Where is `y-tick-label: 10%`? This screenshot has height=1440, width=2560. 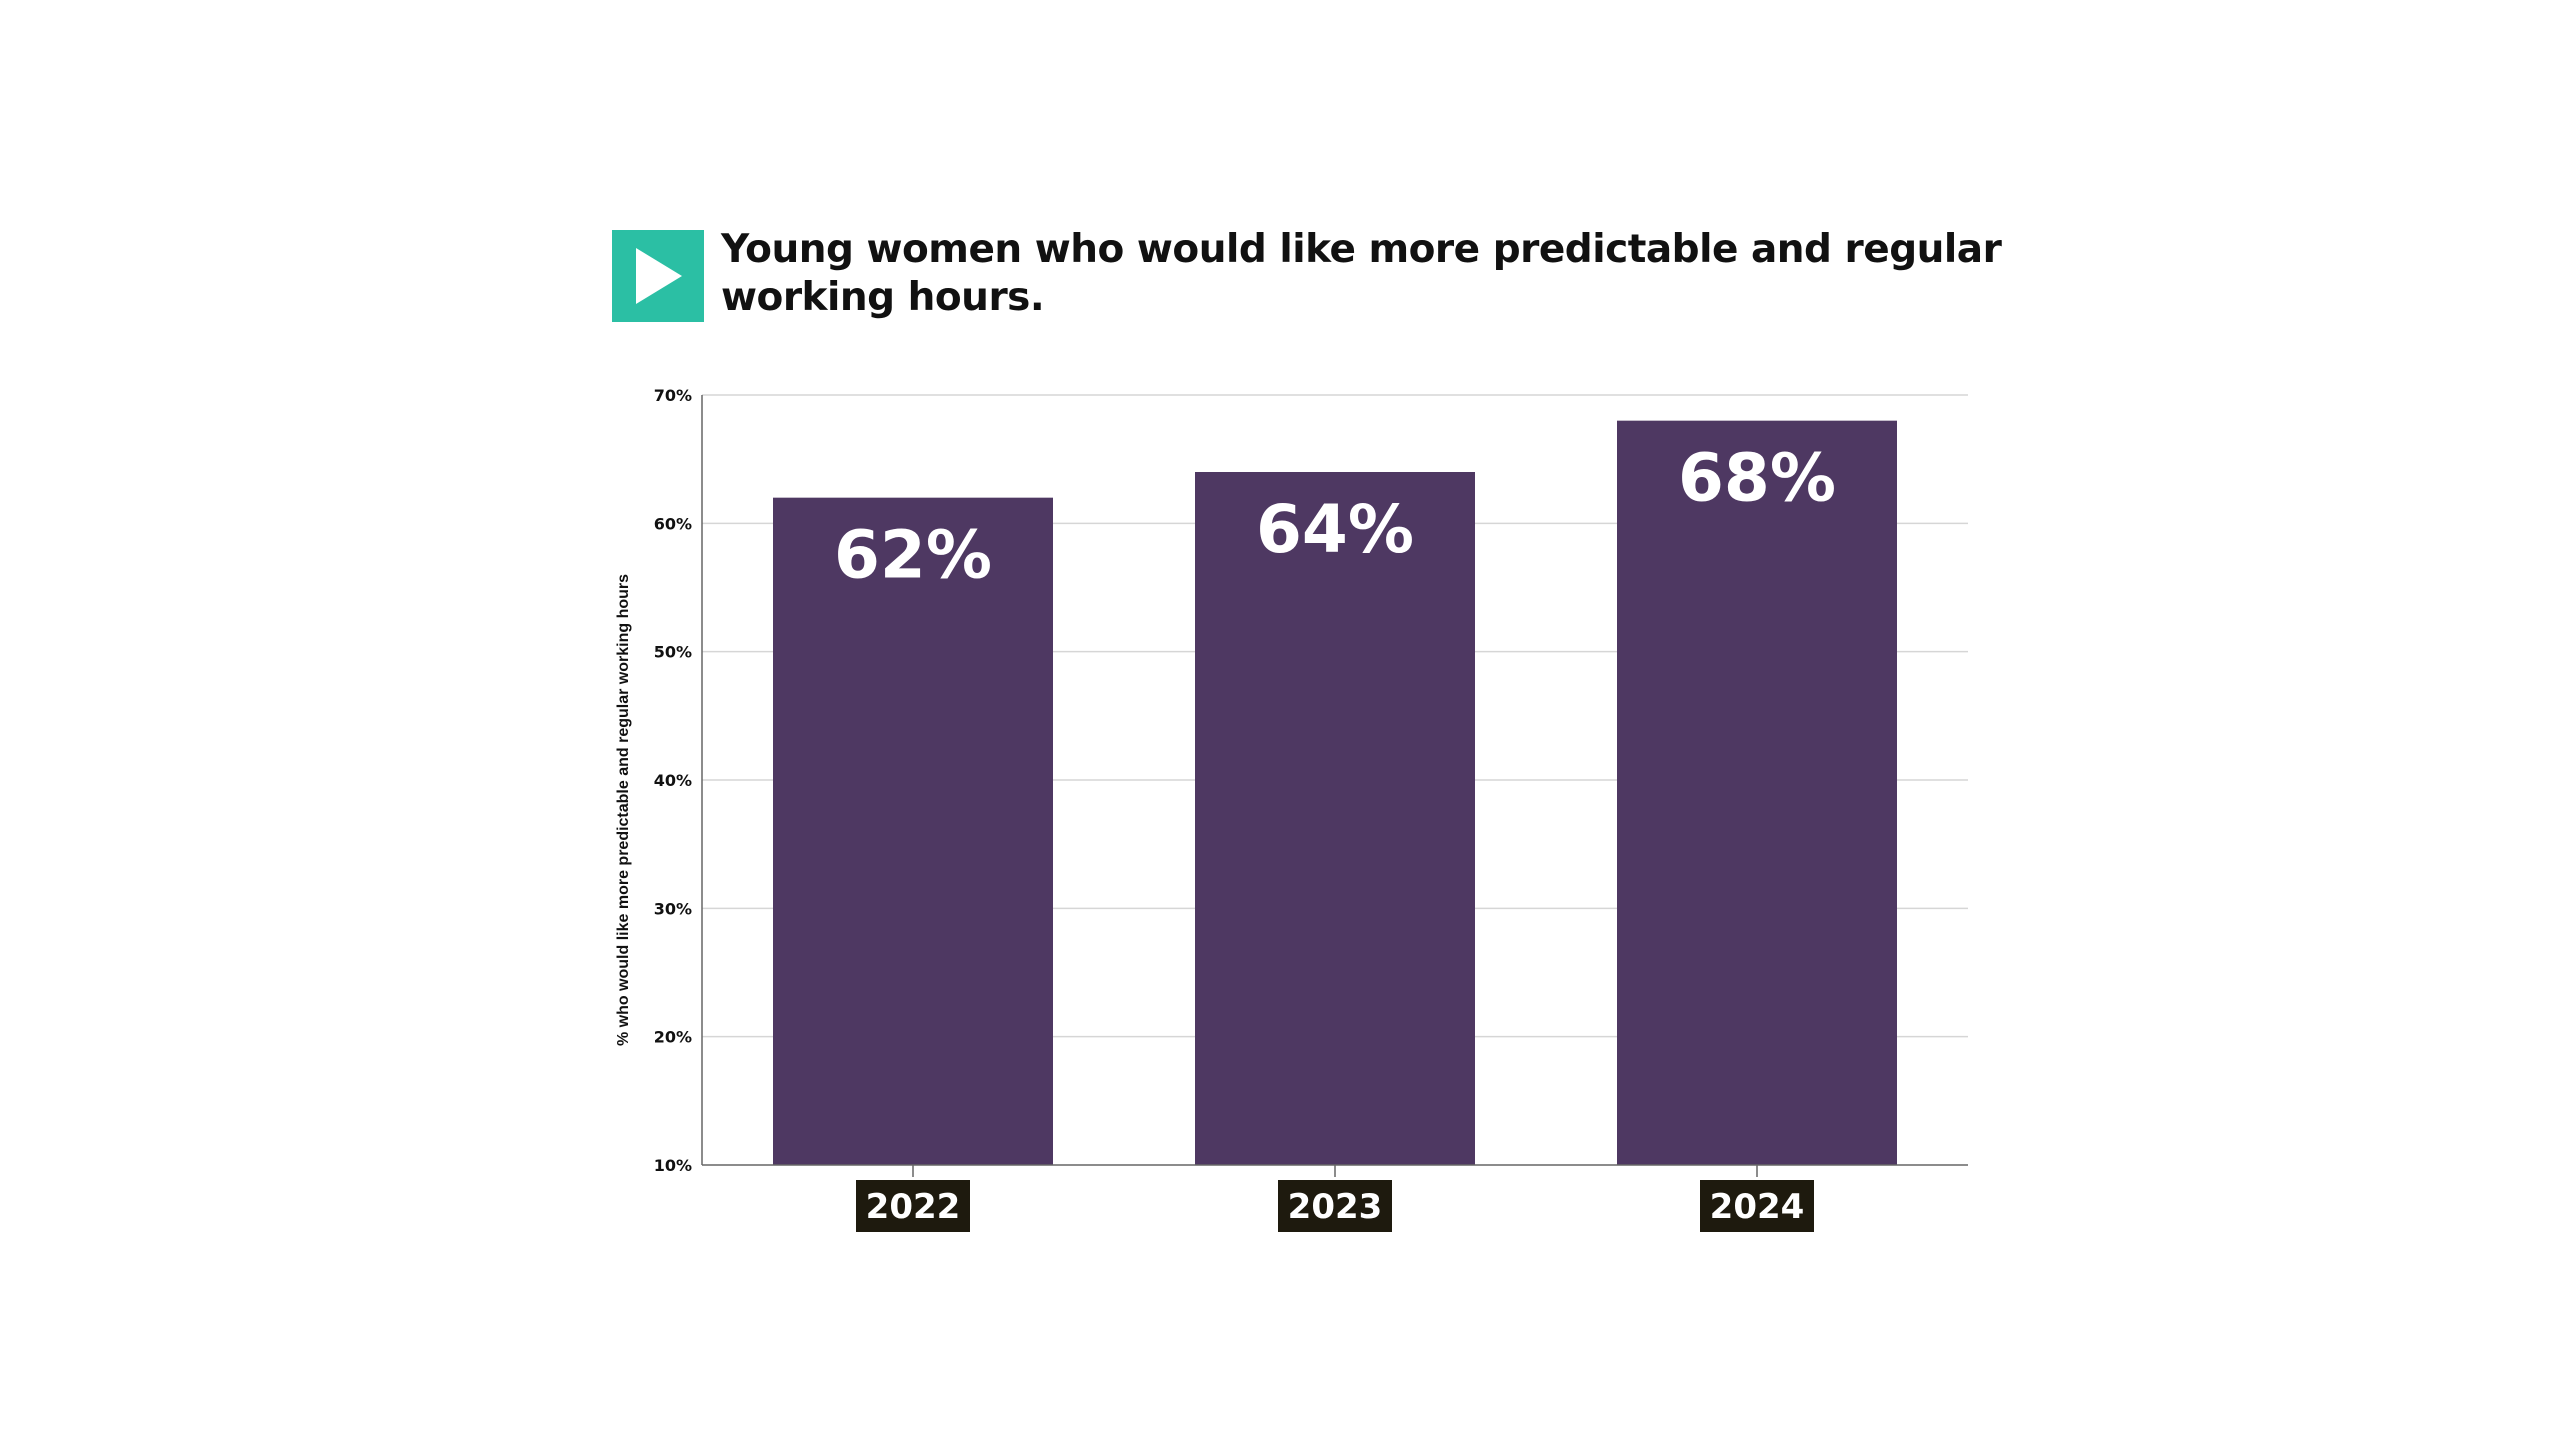
y-tick-label: 10% is located at coordinates (673, 1165).